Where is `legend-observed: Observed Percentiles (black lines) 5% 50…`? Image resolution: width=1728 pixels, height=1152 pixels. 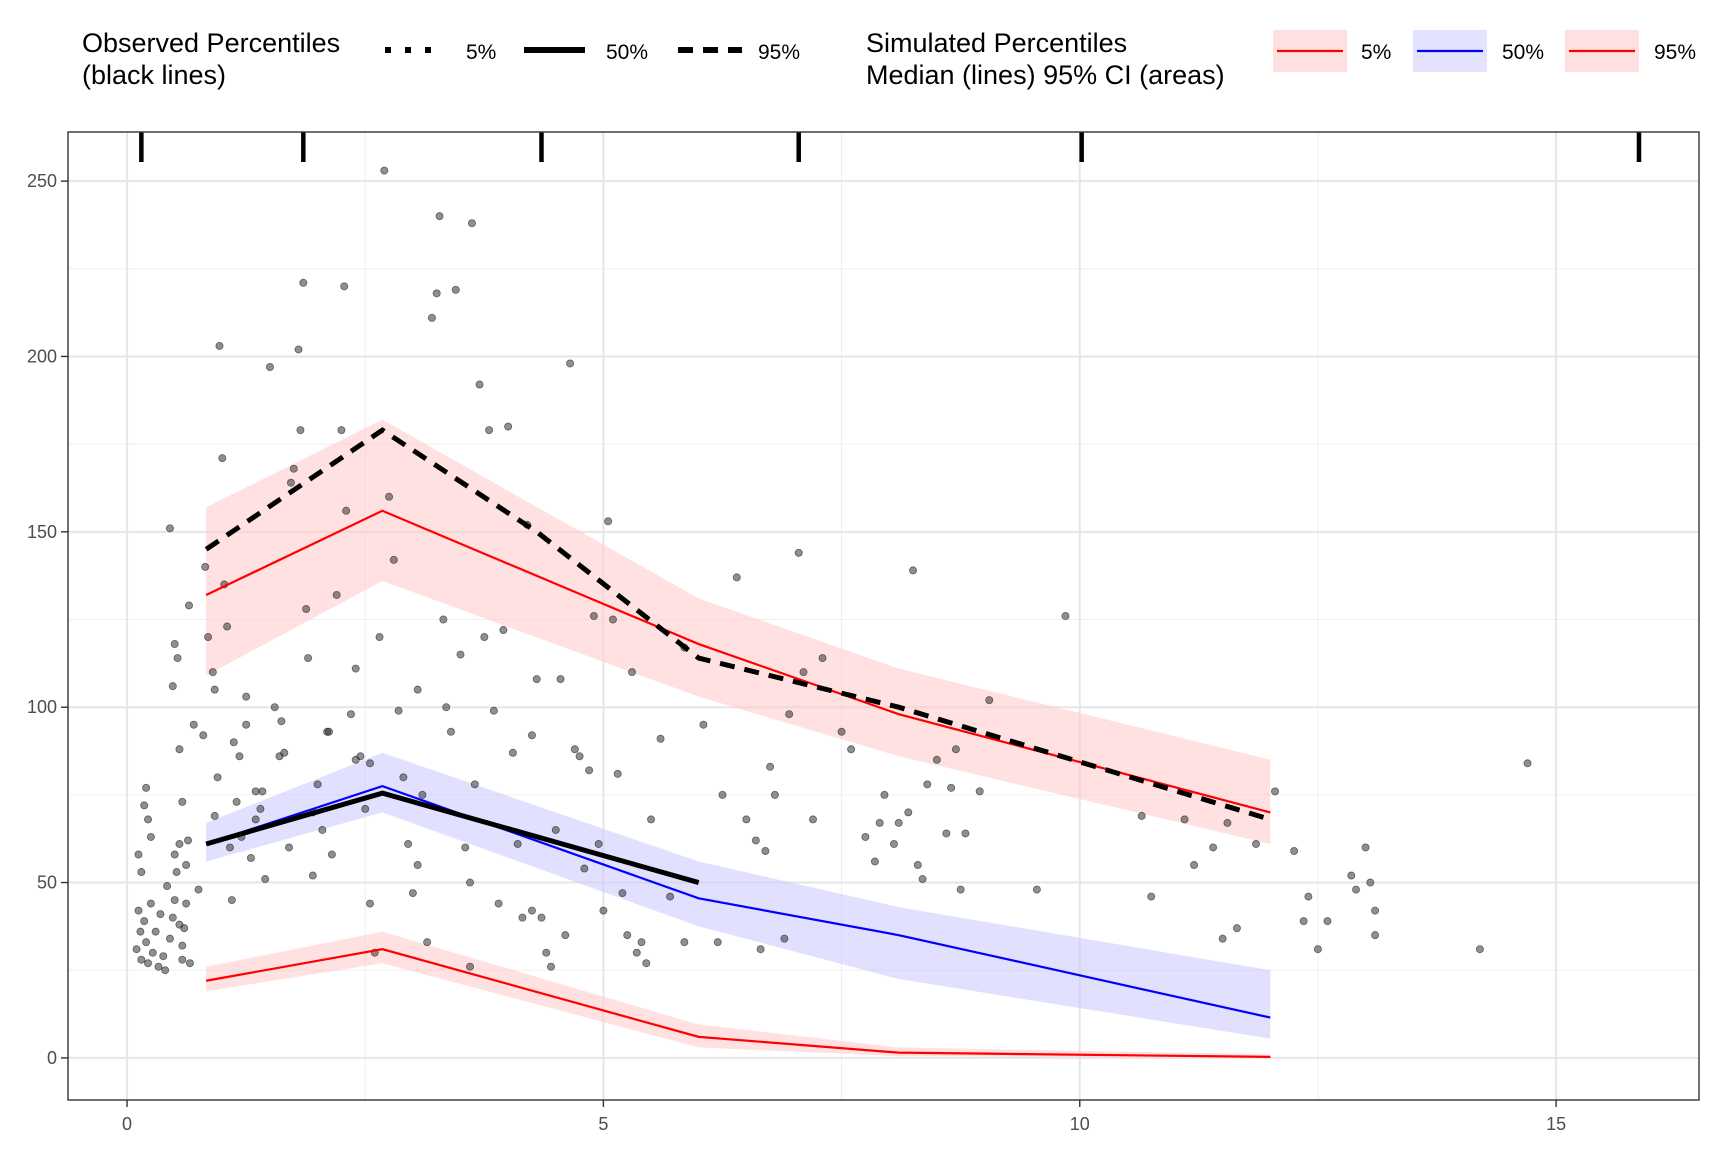
legend-observed: Observed Percentiles (black lines) 5% 50… is located at coordinates (441, 59).